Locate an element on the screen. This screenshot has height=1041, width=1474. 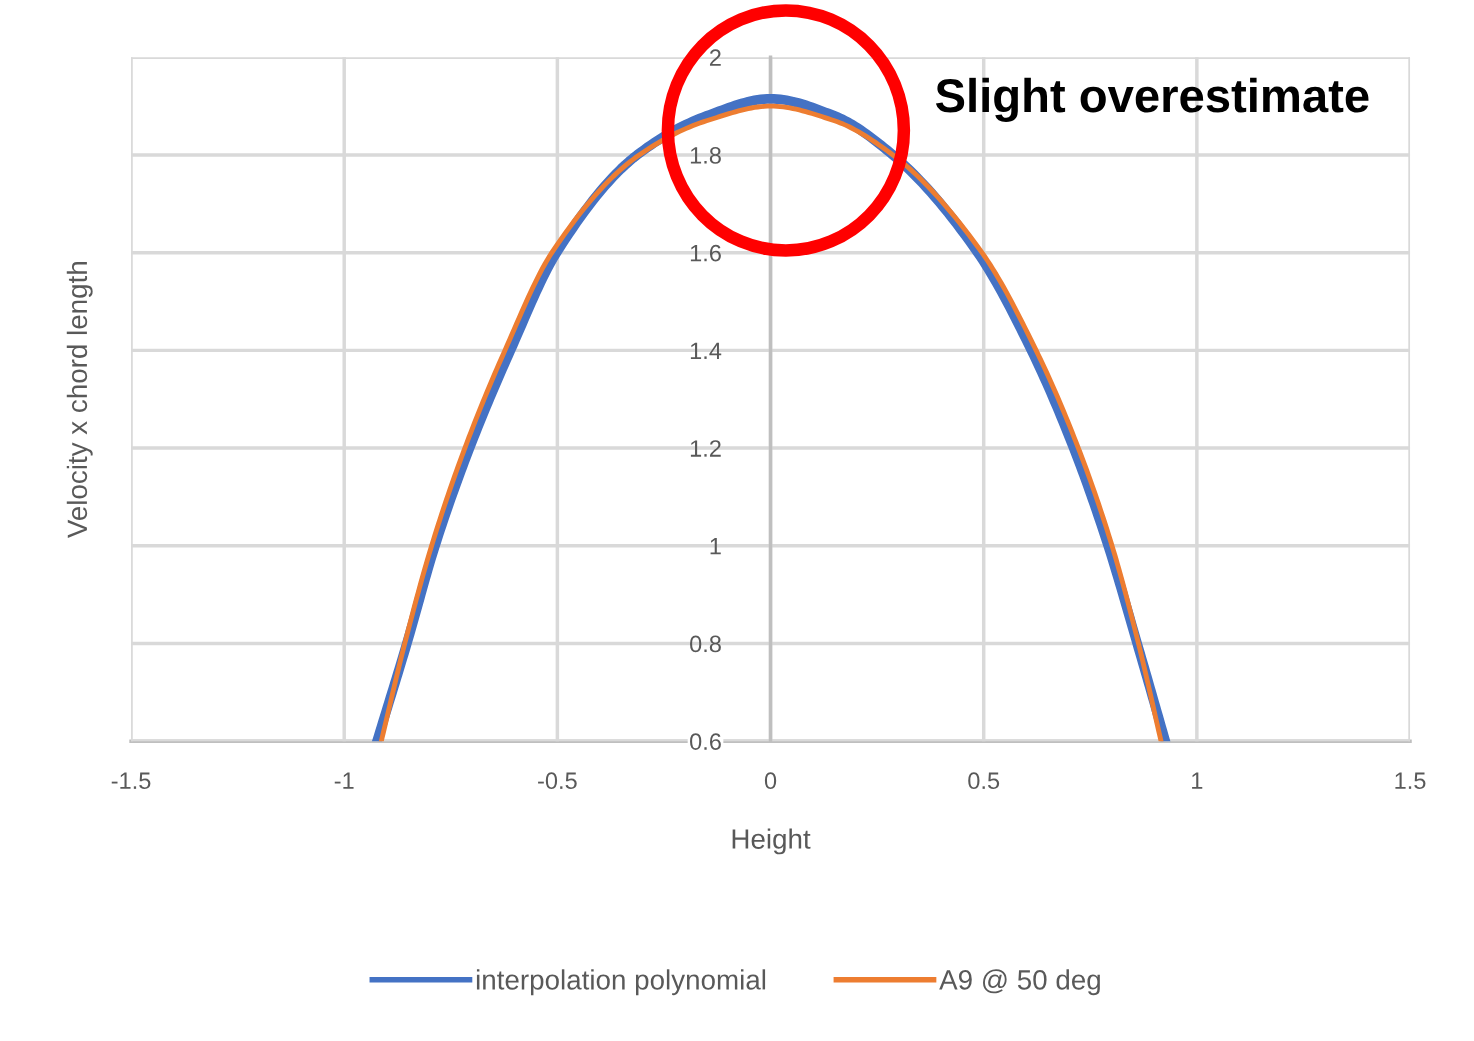
y-tick-label: 1.6 is located at coordinates (705, 253).